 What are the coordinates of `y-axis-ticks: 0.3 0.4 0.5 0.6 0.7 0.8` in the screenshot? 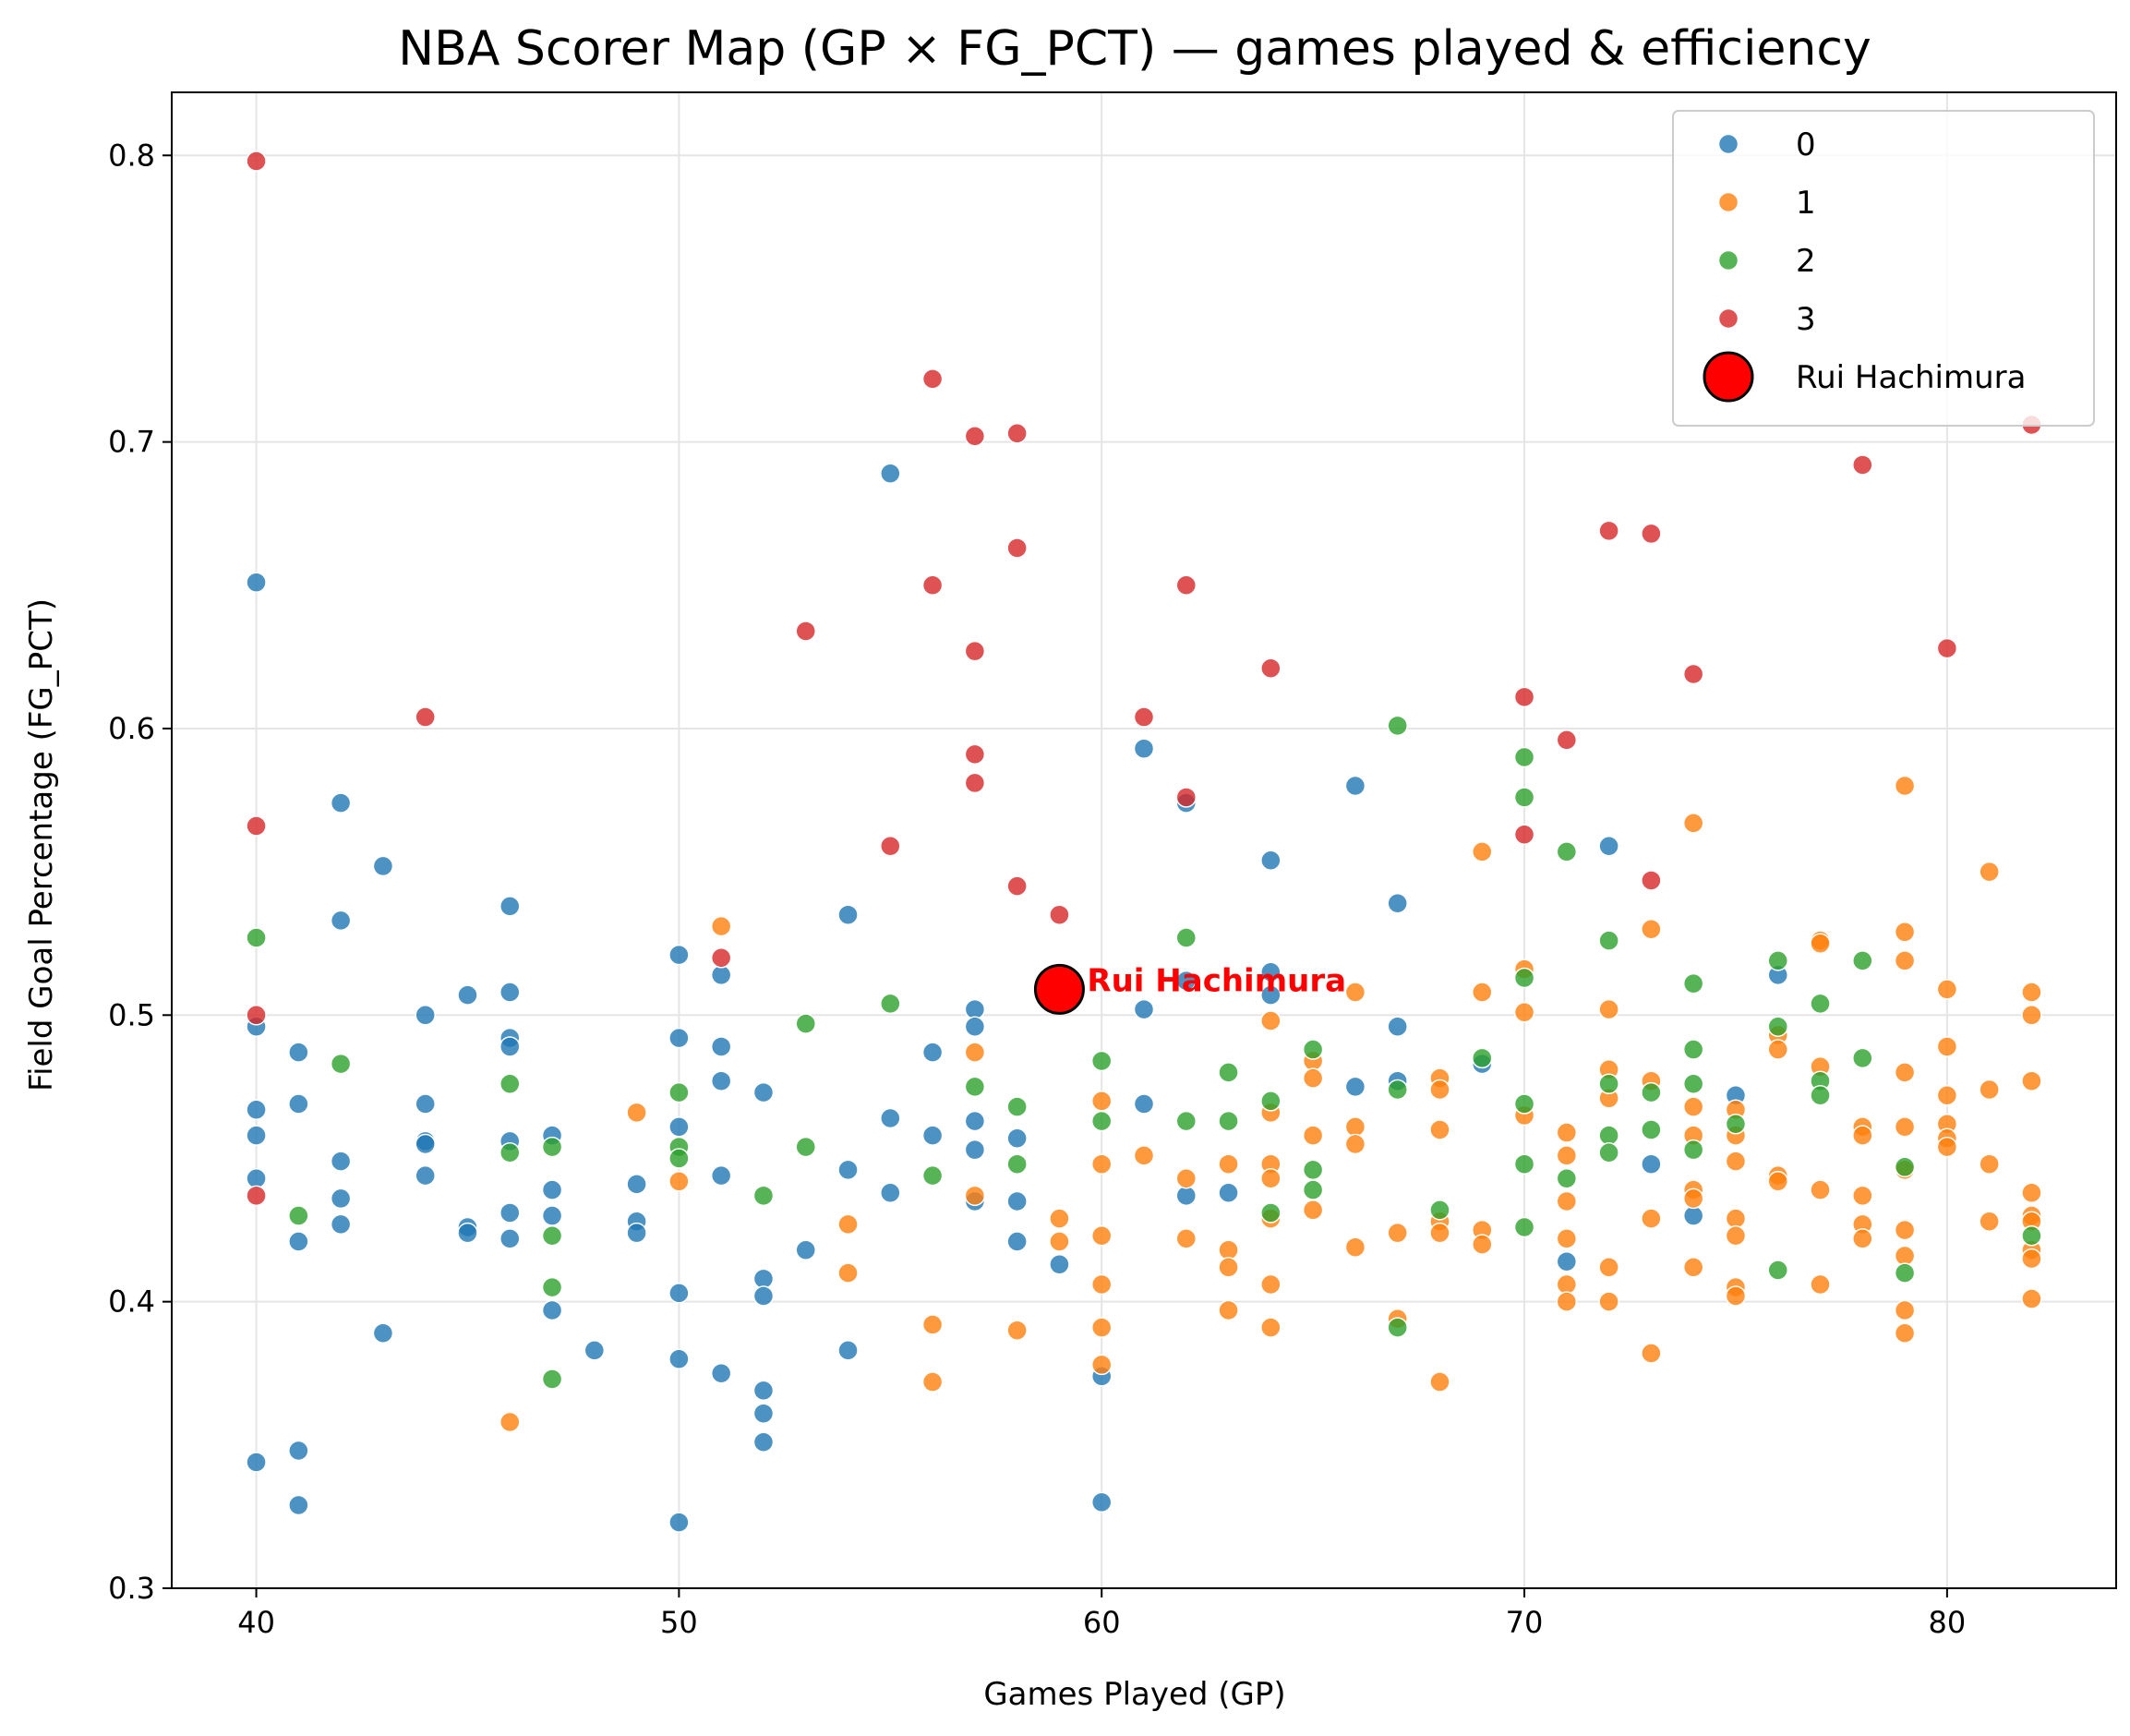 It's located at (140, 872).